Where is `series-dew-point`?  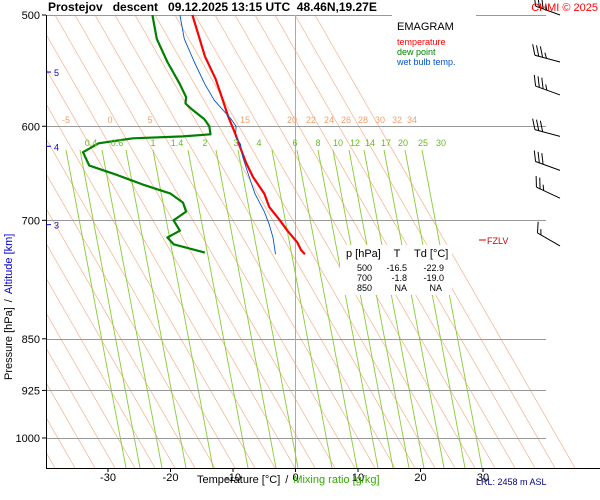 series-dew-point is located at coordinates (146, 134).